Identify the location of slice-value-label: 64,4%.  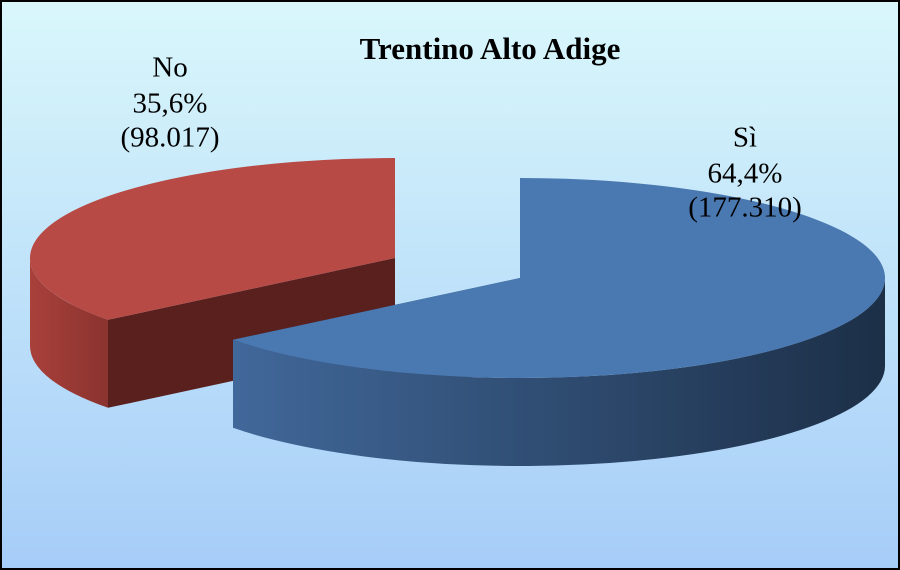
(745, 174).